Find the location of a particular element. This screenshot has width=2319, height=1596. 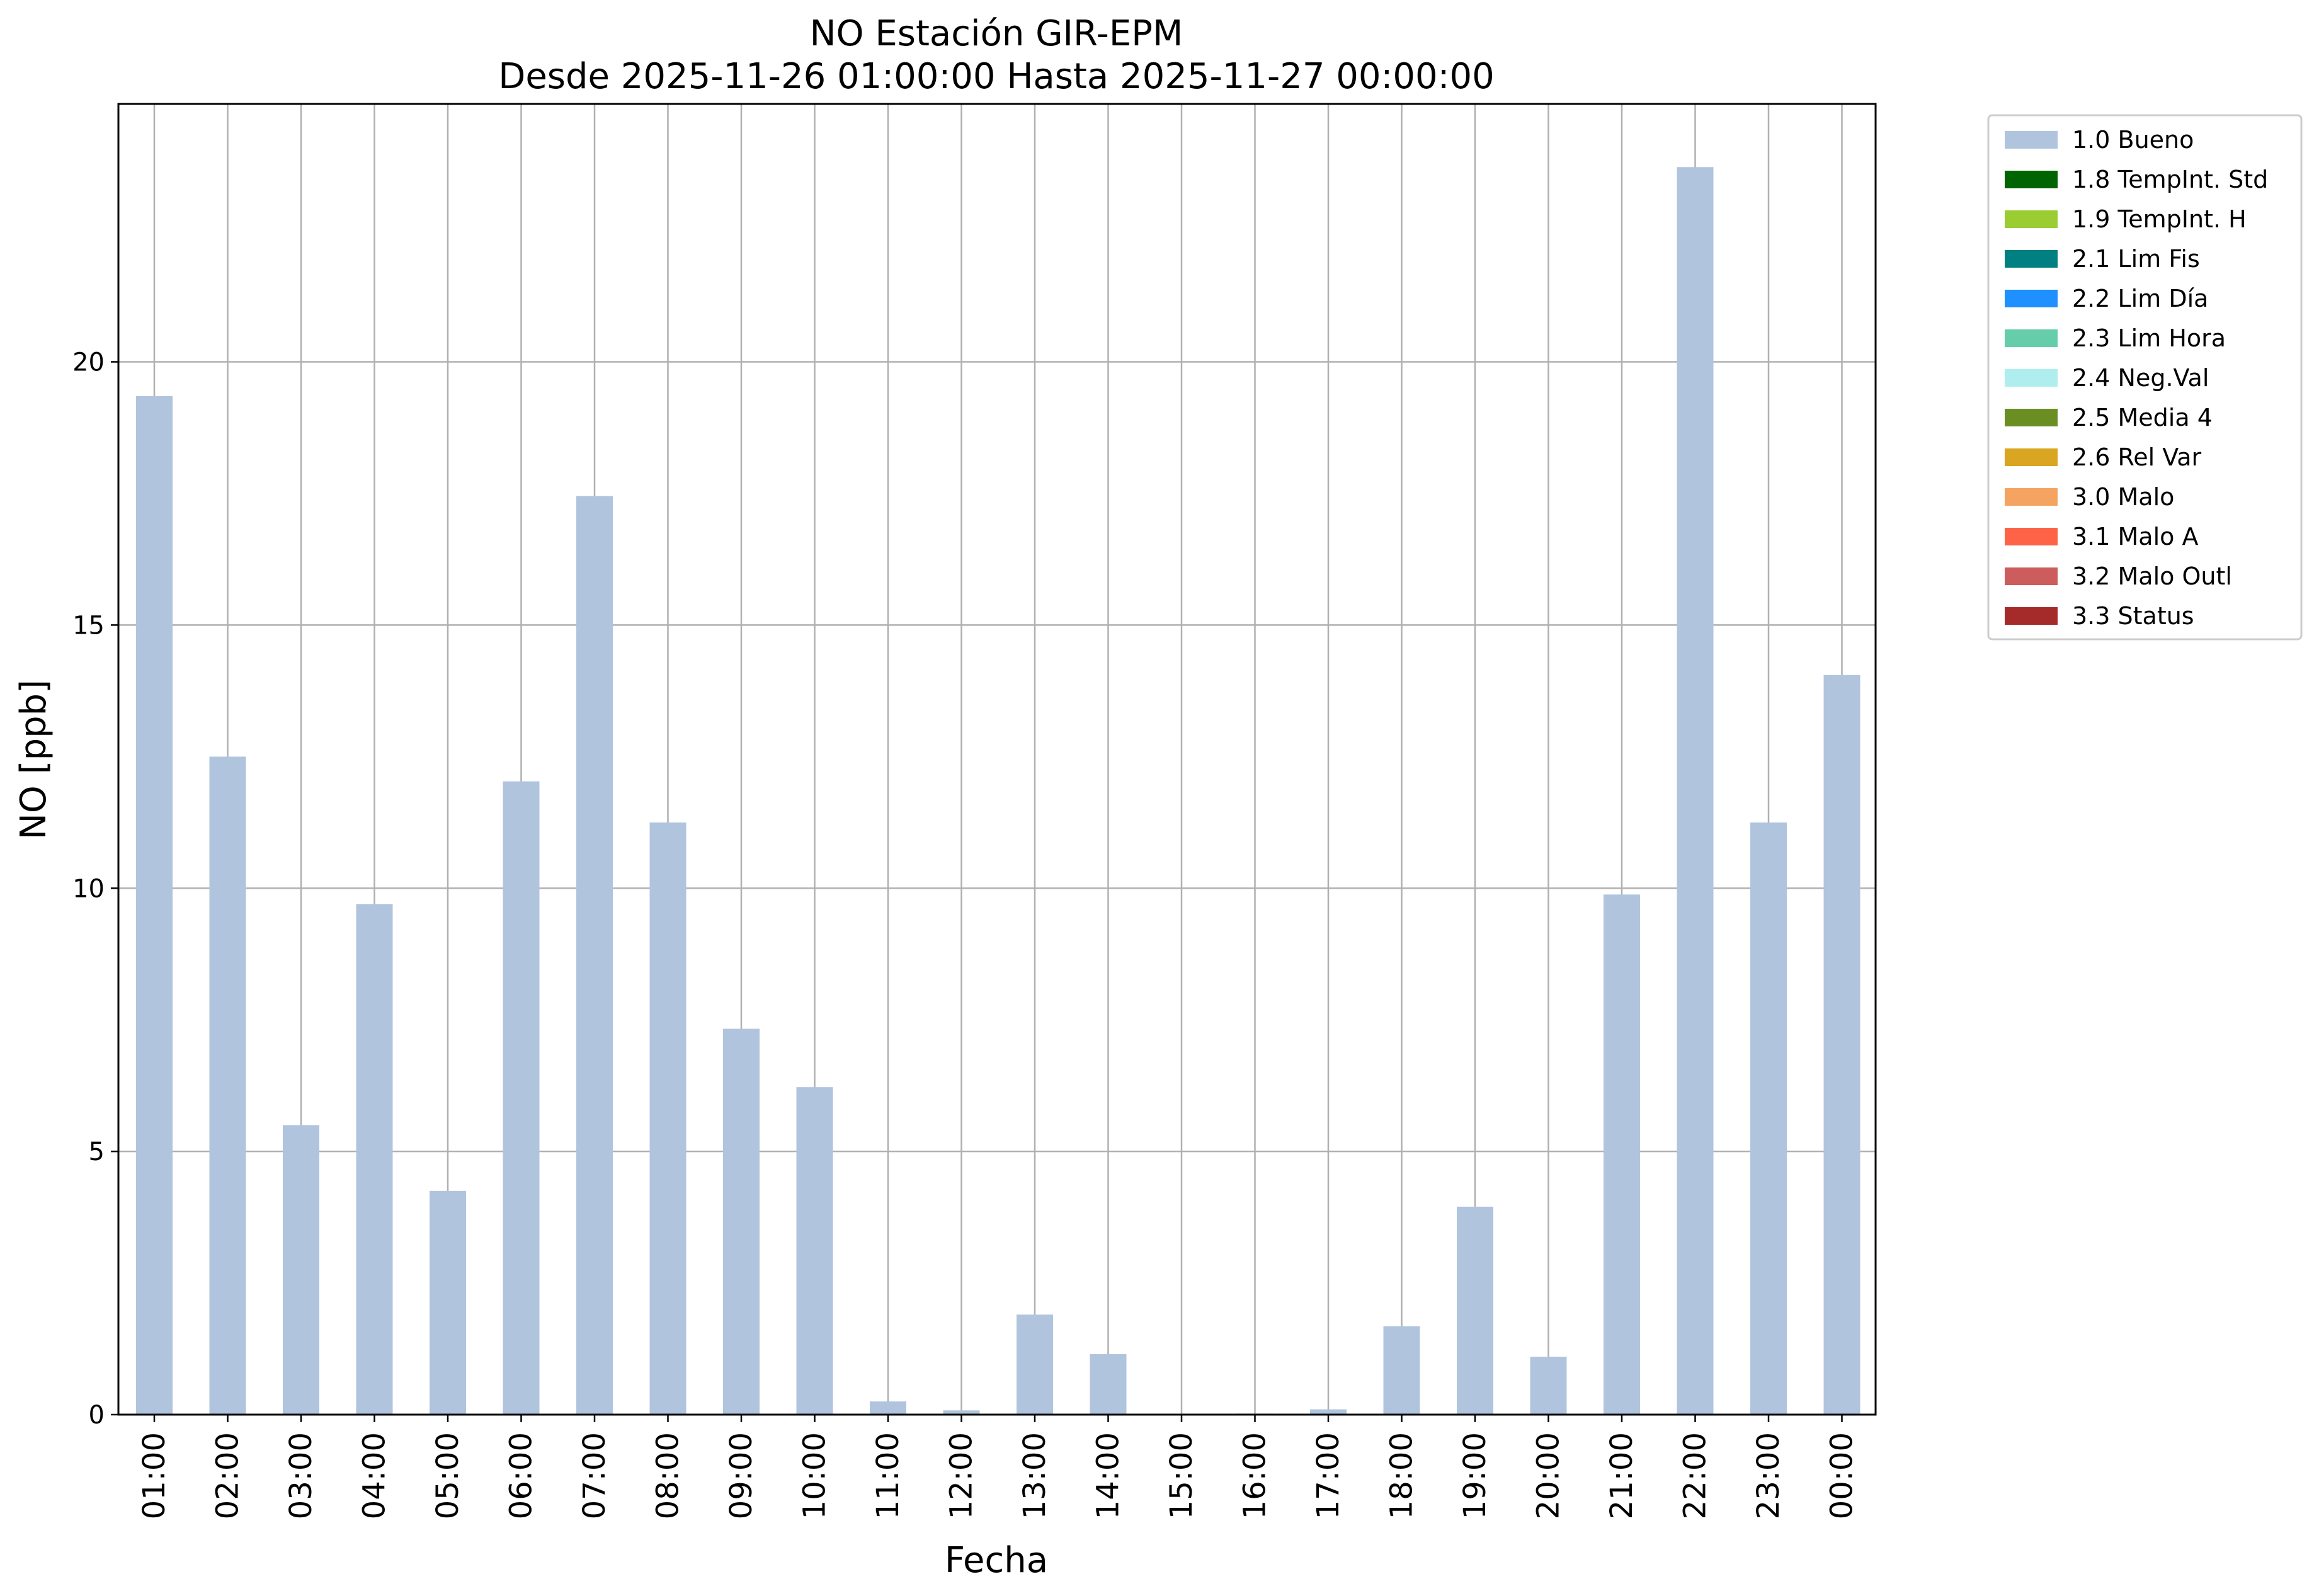

legend-label: 1.0 Bueno is located at coordinates (2133, 140).